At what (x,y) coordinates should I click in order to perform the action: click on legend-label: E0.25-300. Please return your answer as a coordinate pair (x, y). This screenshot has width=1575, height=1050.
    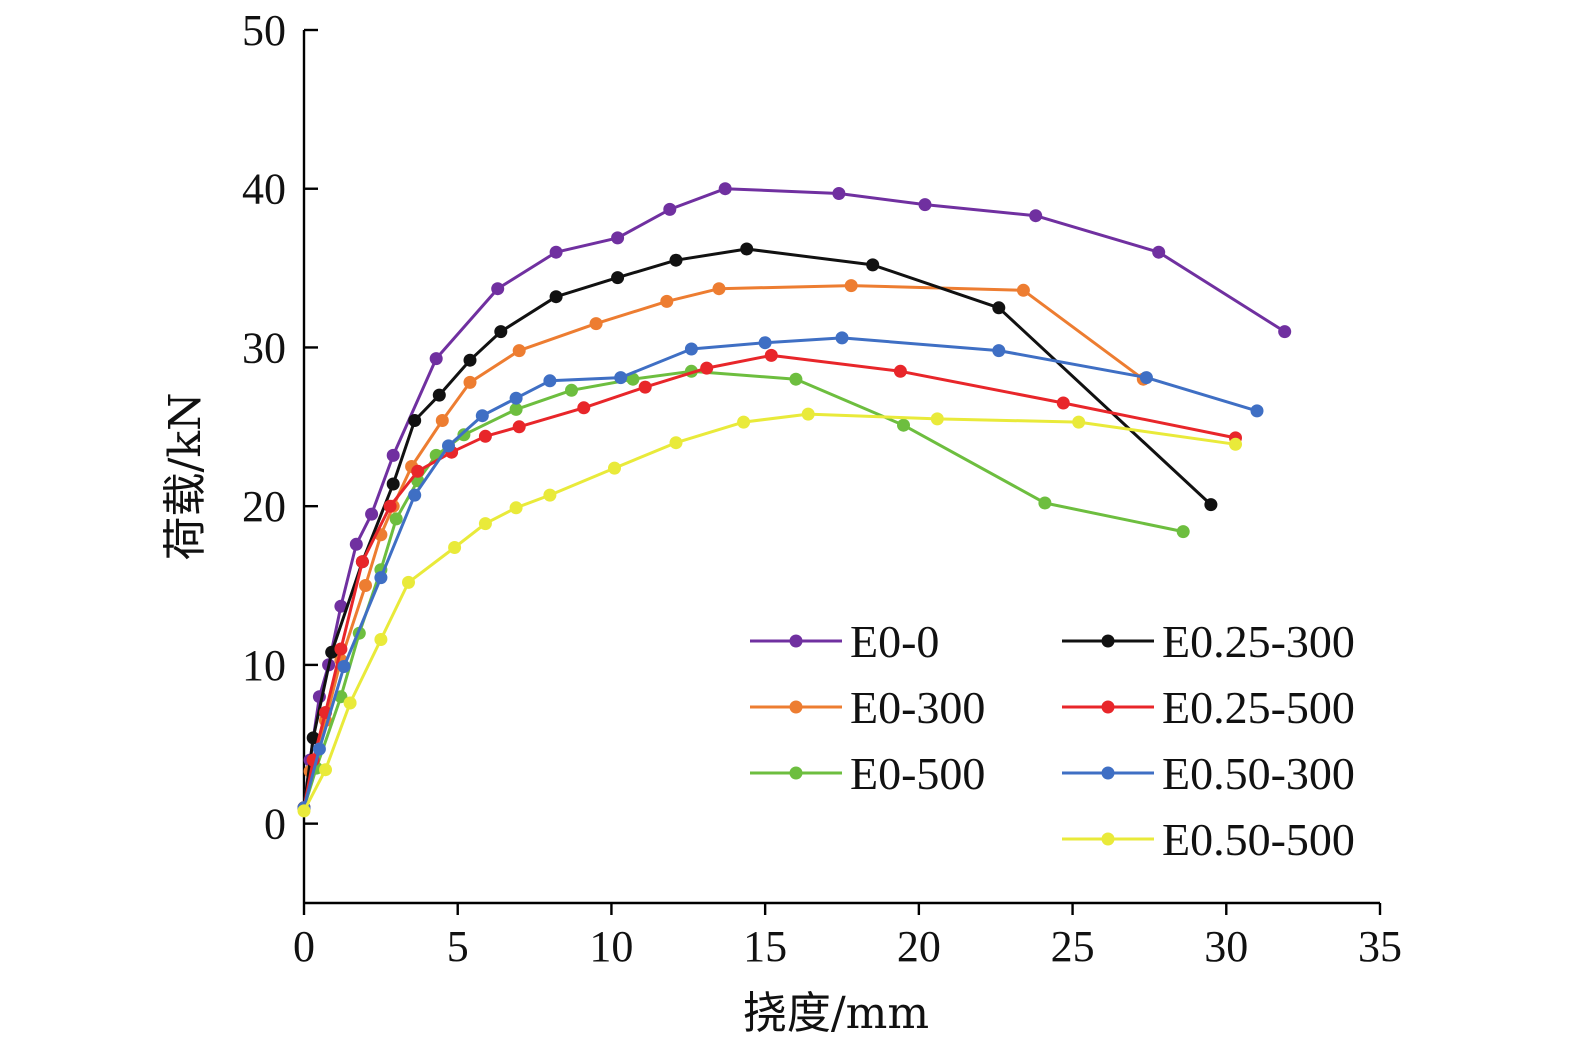
    Looking at the image, I should click on (1258, 641).